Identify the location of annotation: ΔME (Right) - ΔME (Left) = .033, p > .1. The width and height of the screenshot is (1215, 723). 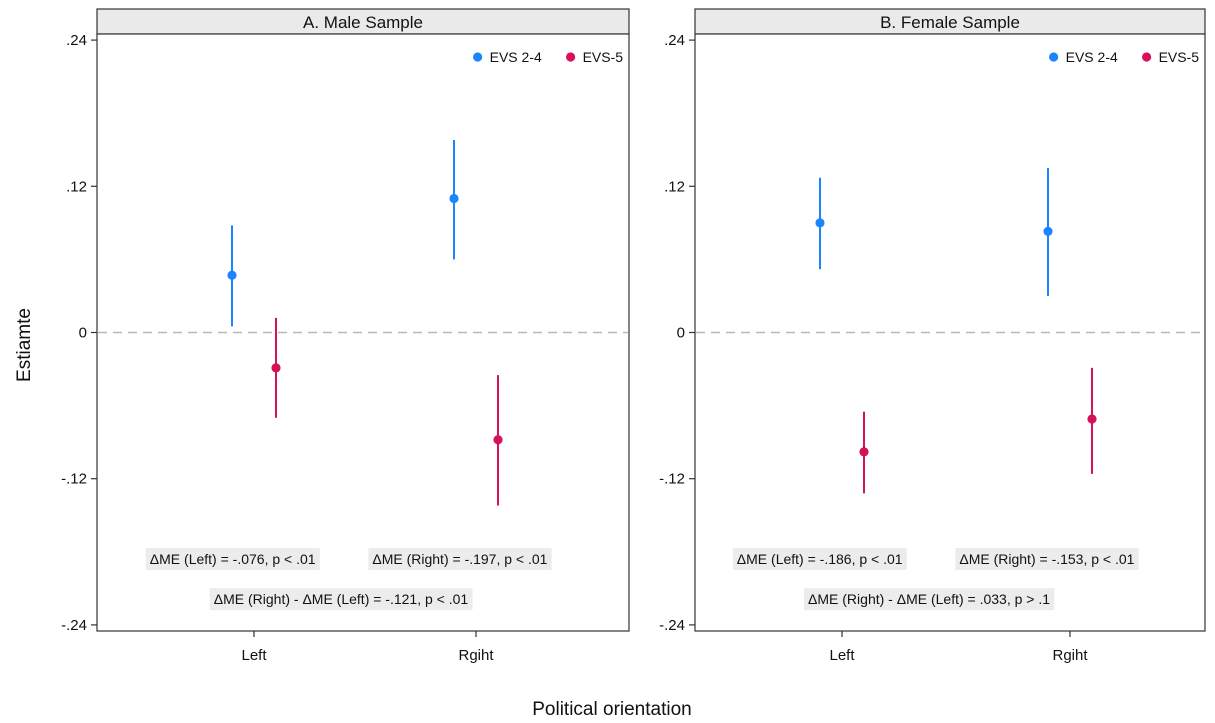
(929, 599).